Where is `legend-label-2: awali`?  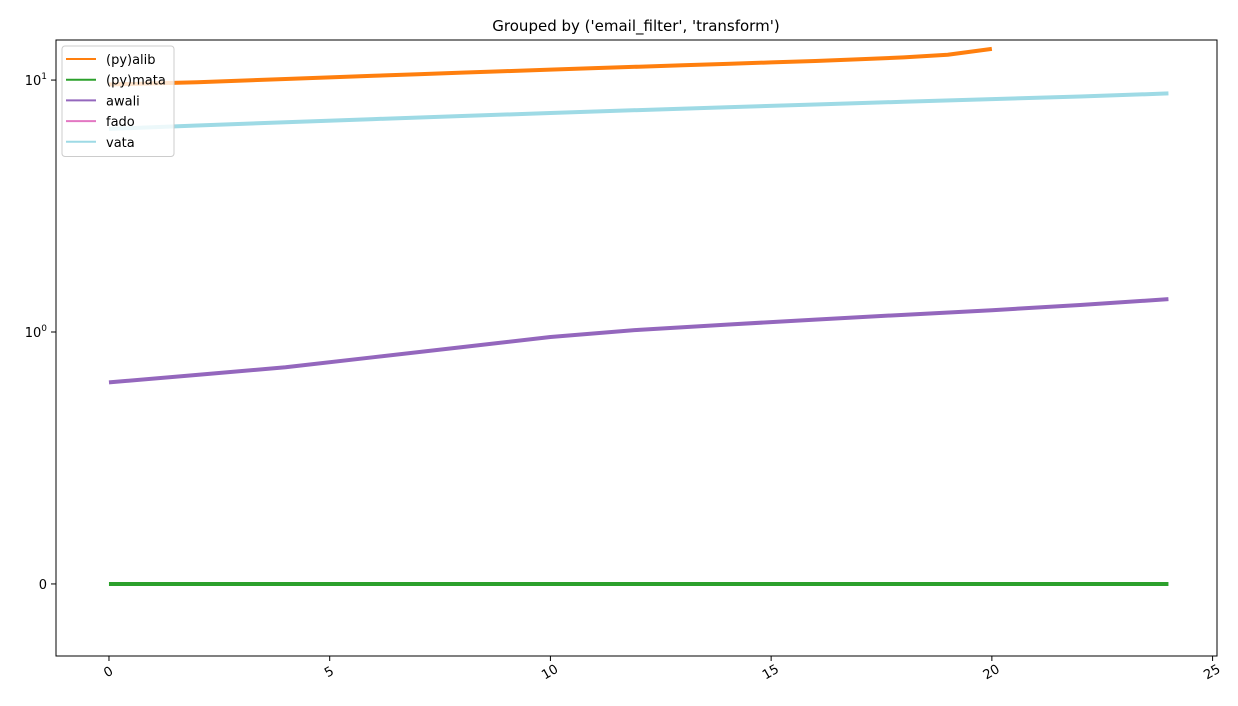 legend-label-2: awali is located at coordinates (123, 101).